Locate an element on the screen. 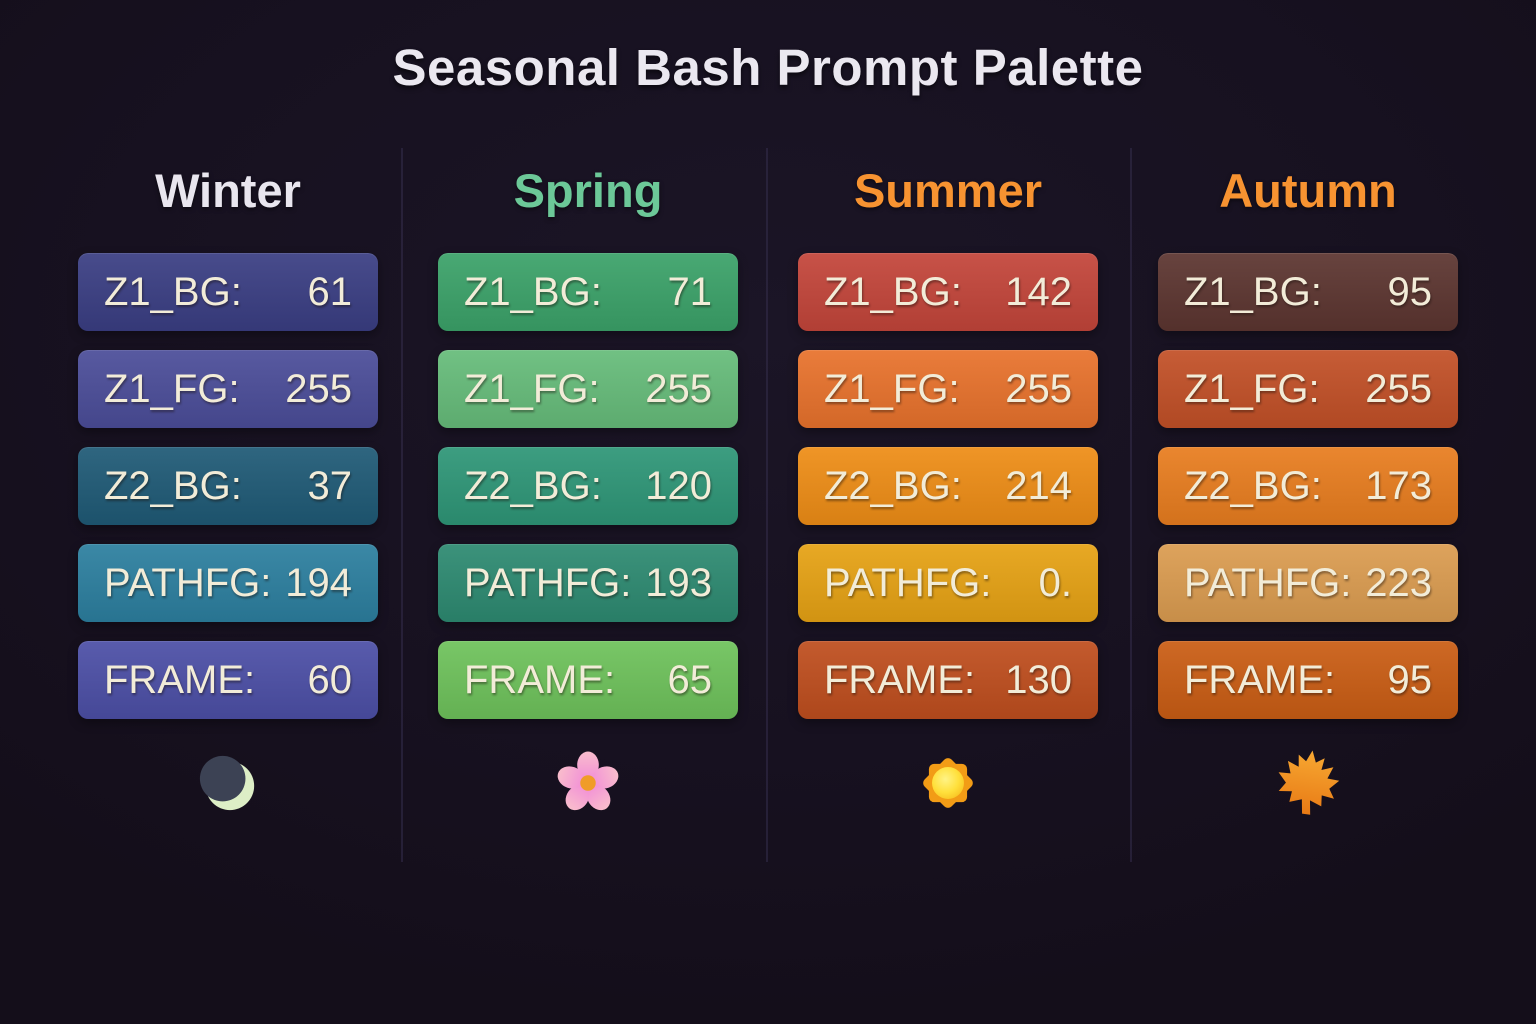  spring-frame-badge: FRAME: 65 is located at coordinates (588, 680).